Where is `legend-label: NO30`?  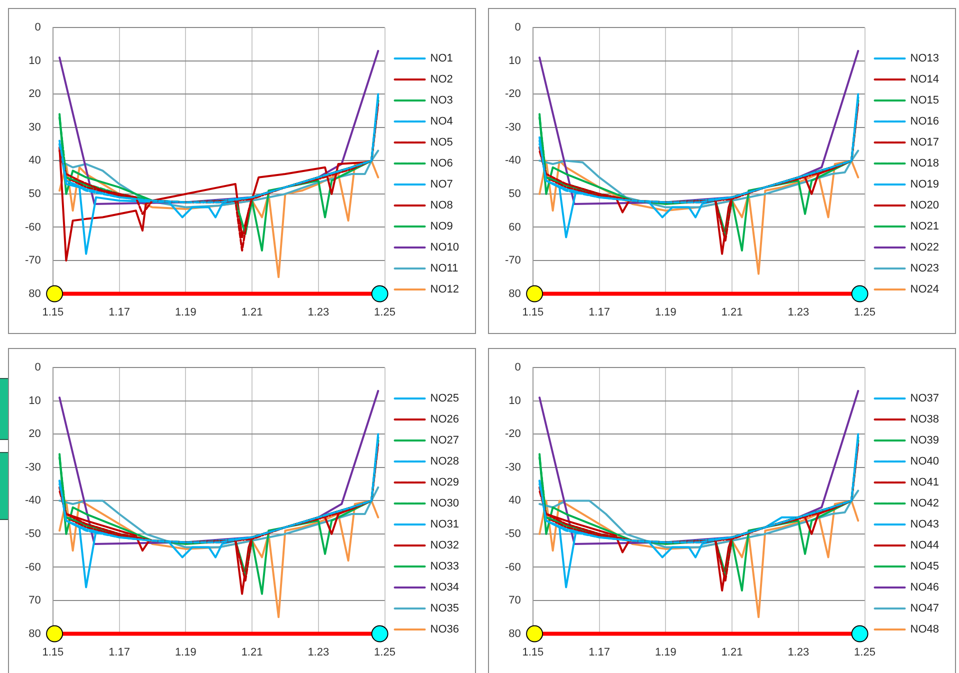
legend-label: NO30 is located at coordinates (445, 504).